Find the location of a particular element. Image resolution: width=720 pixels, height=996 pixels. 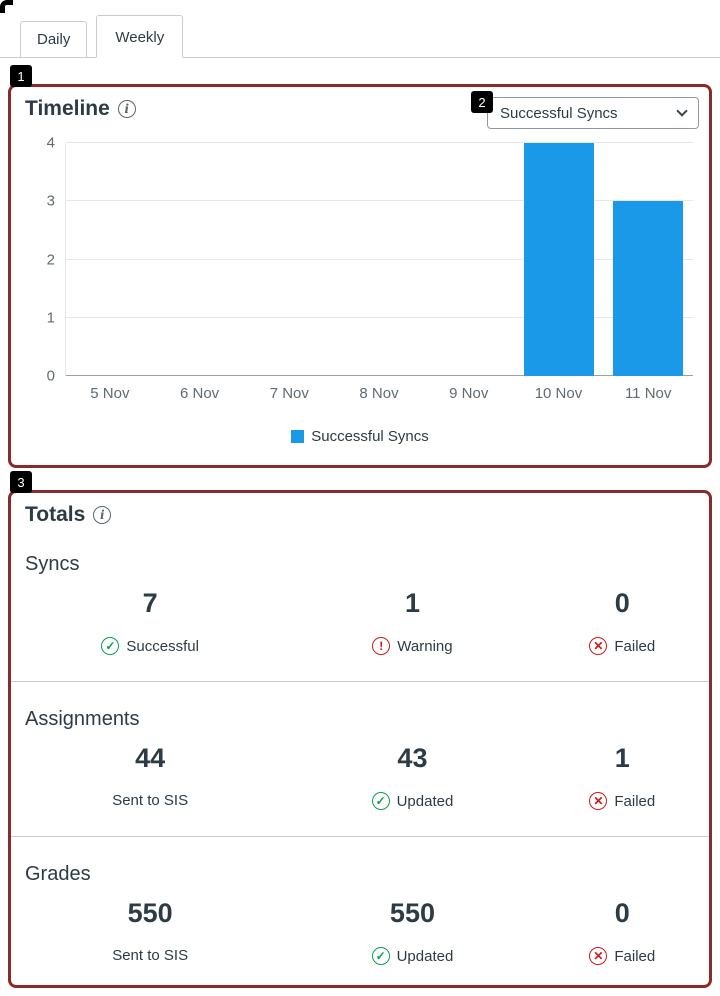

stat-value: 44 is located at coordinates (150, 758).